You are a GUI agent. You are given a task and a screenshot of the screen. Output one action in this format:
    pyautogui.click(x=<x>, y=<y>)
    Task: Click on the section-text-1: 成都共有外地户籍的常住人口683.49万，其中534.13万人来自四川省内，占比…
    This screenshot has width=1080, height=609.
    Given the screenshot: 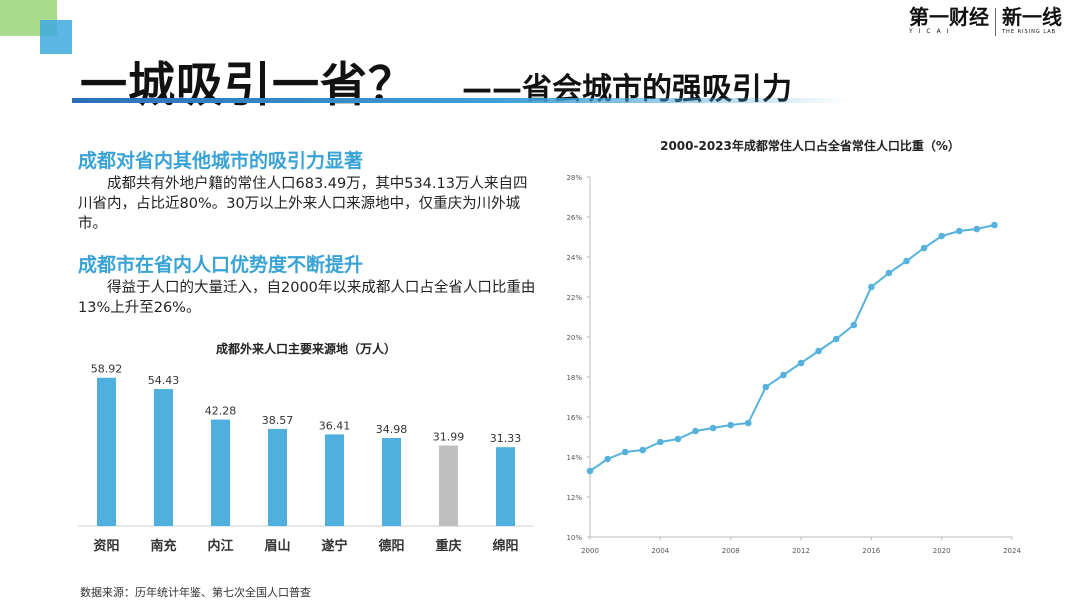 What is the action you would take?
    pyautogui.click(x=303, y=204)
    